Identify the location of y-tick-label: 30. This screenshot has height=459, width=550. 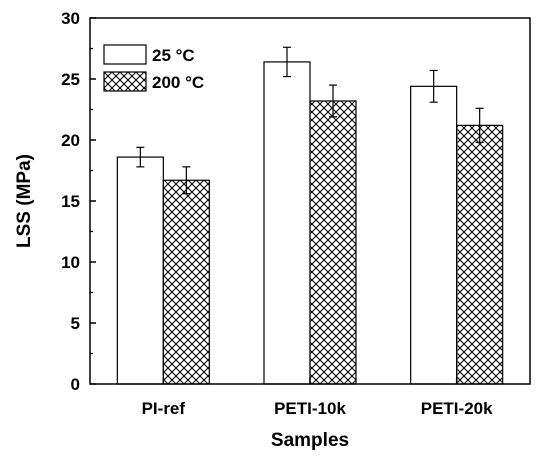
(70, 18).